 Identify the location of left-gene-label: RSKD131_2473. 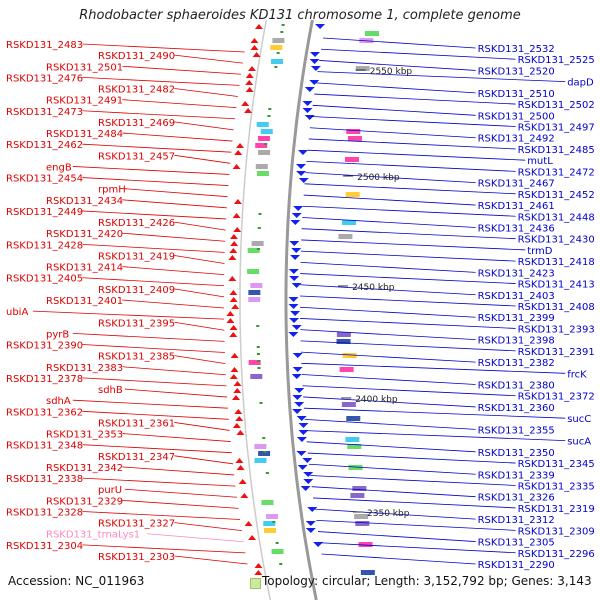
(44, 112).